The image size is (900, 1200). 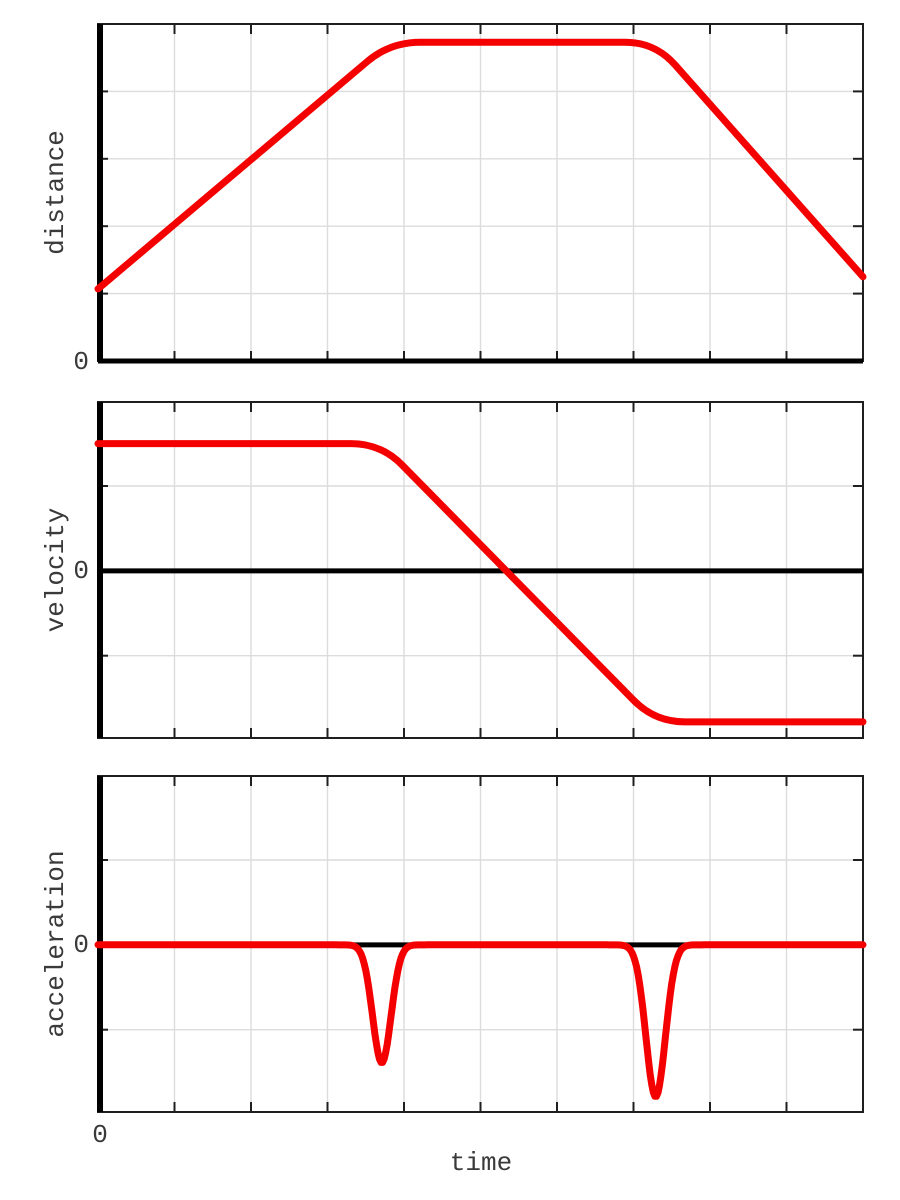 What do you see at coordinates (81, 945) in the screenshot?
I see `ytick-zero-acceleration: 0` at bounding box center [81, 945].